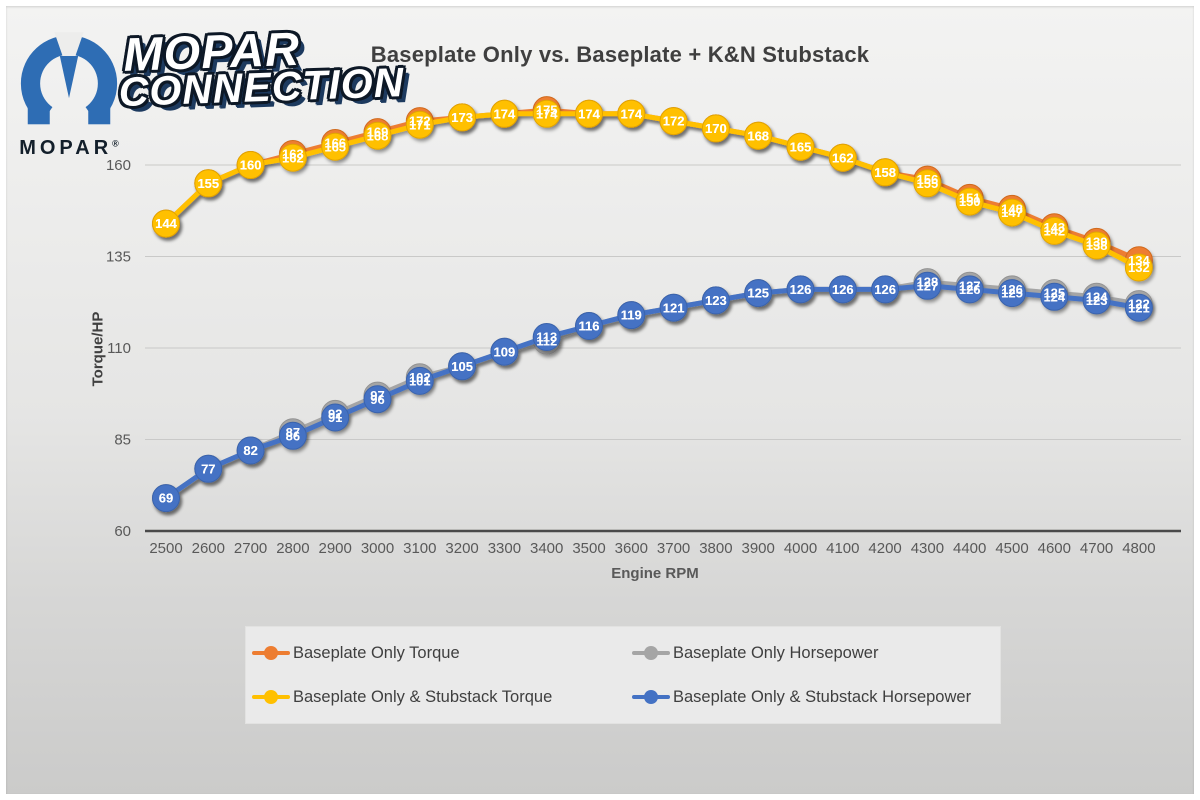  What do you see at coordinates (631, 315) in the screenshot?
I see `svg-text: 119` at bounding box center [631, 315].